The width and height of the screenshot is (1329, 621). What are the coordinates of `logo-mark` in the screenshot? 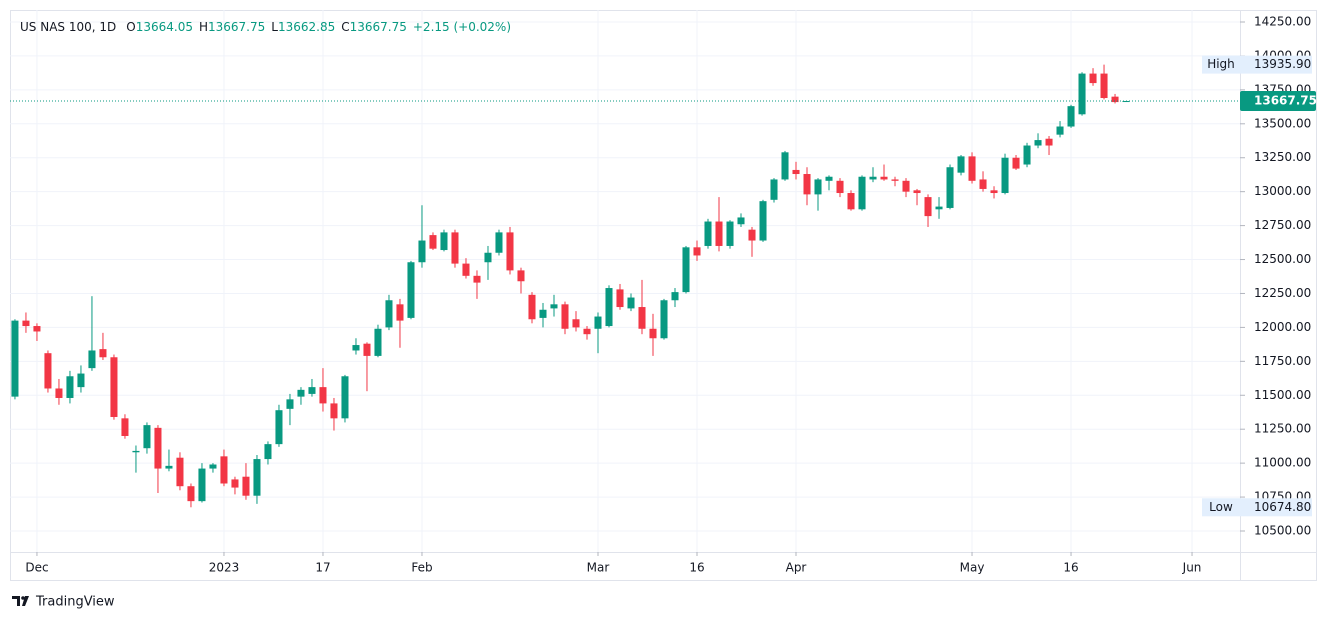 It's located at (16, 601).